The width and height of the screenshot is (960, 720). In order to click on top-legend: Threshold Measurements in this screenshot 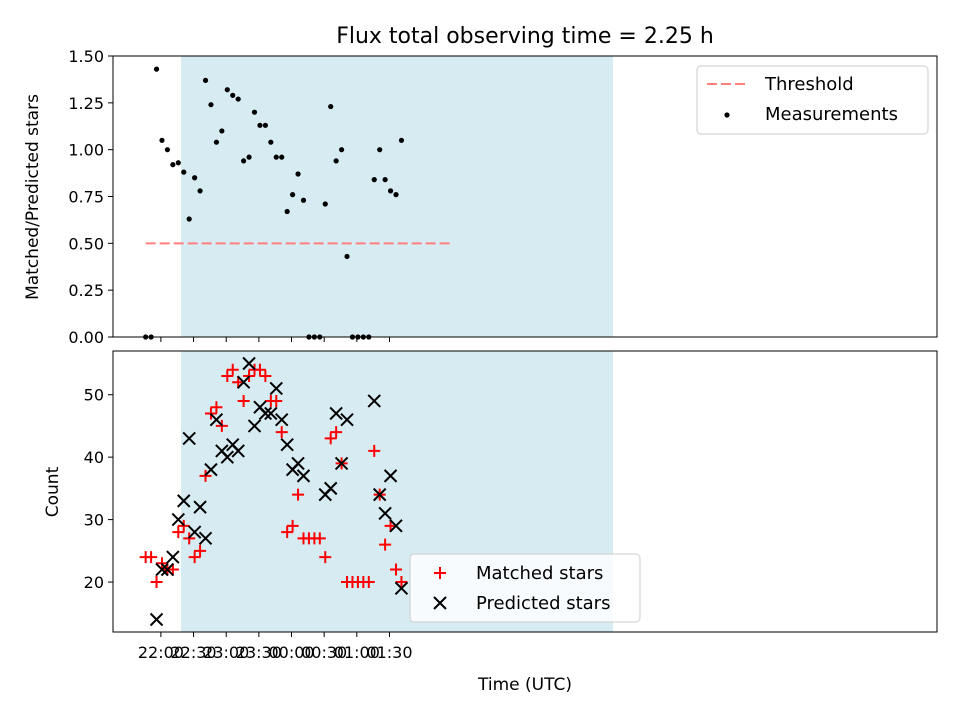, I will do `click(812, 100)`.